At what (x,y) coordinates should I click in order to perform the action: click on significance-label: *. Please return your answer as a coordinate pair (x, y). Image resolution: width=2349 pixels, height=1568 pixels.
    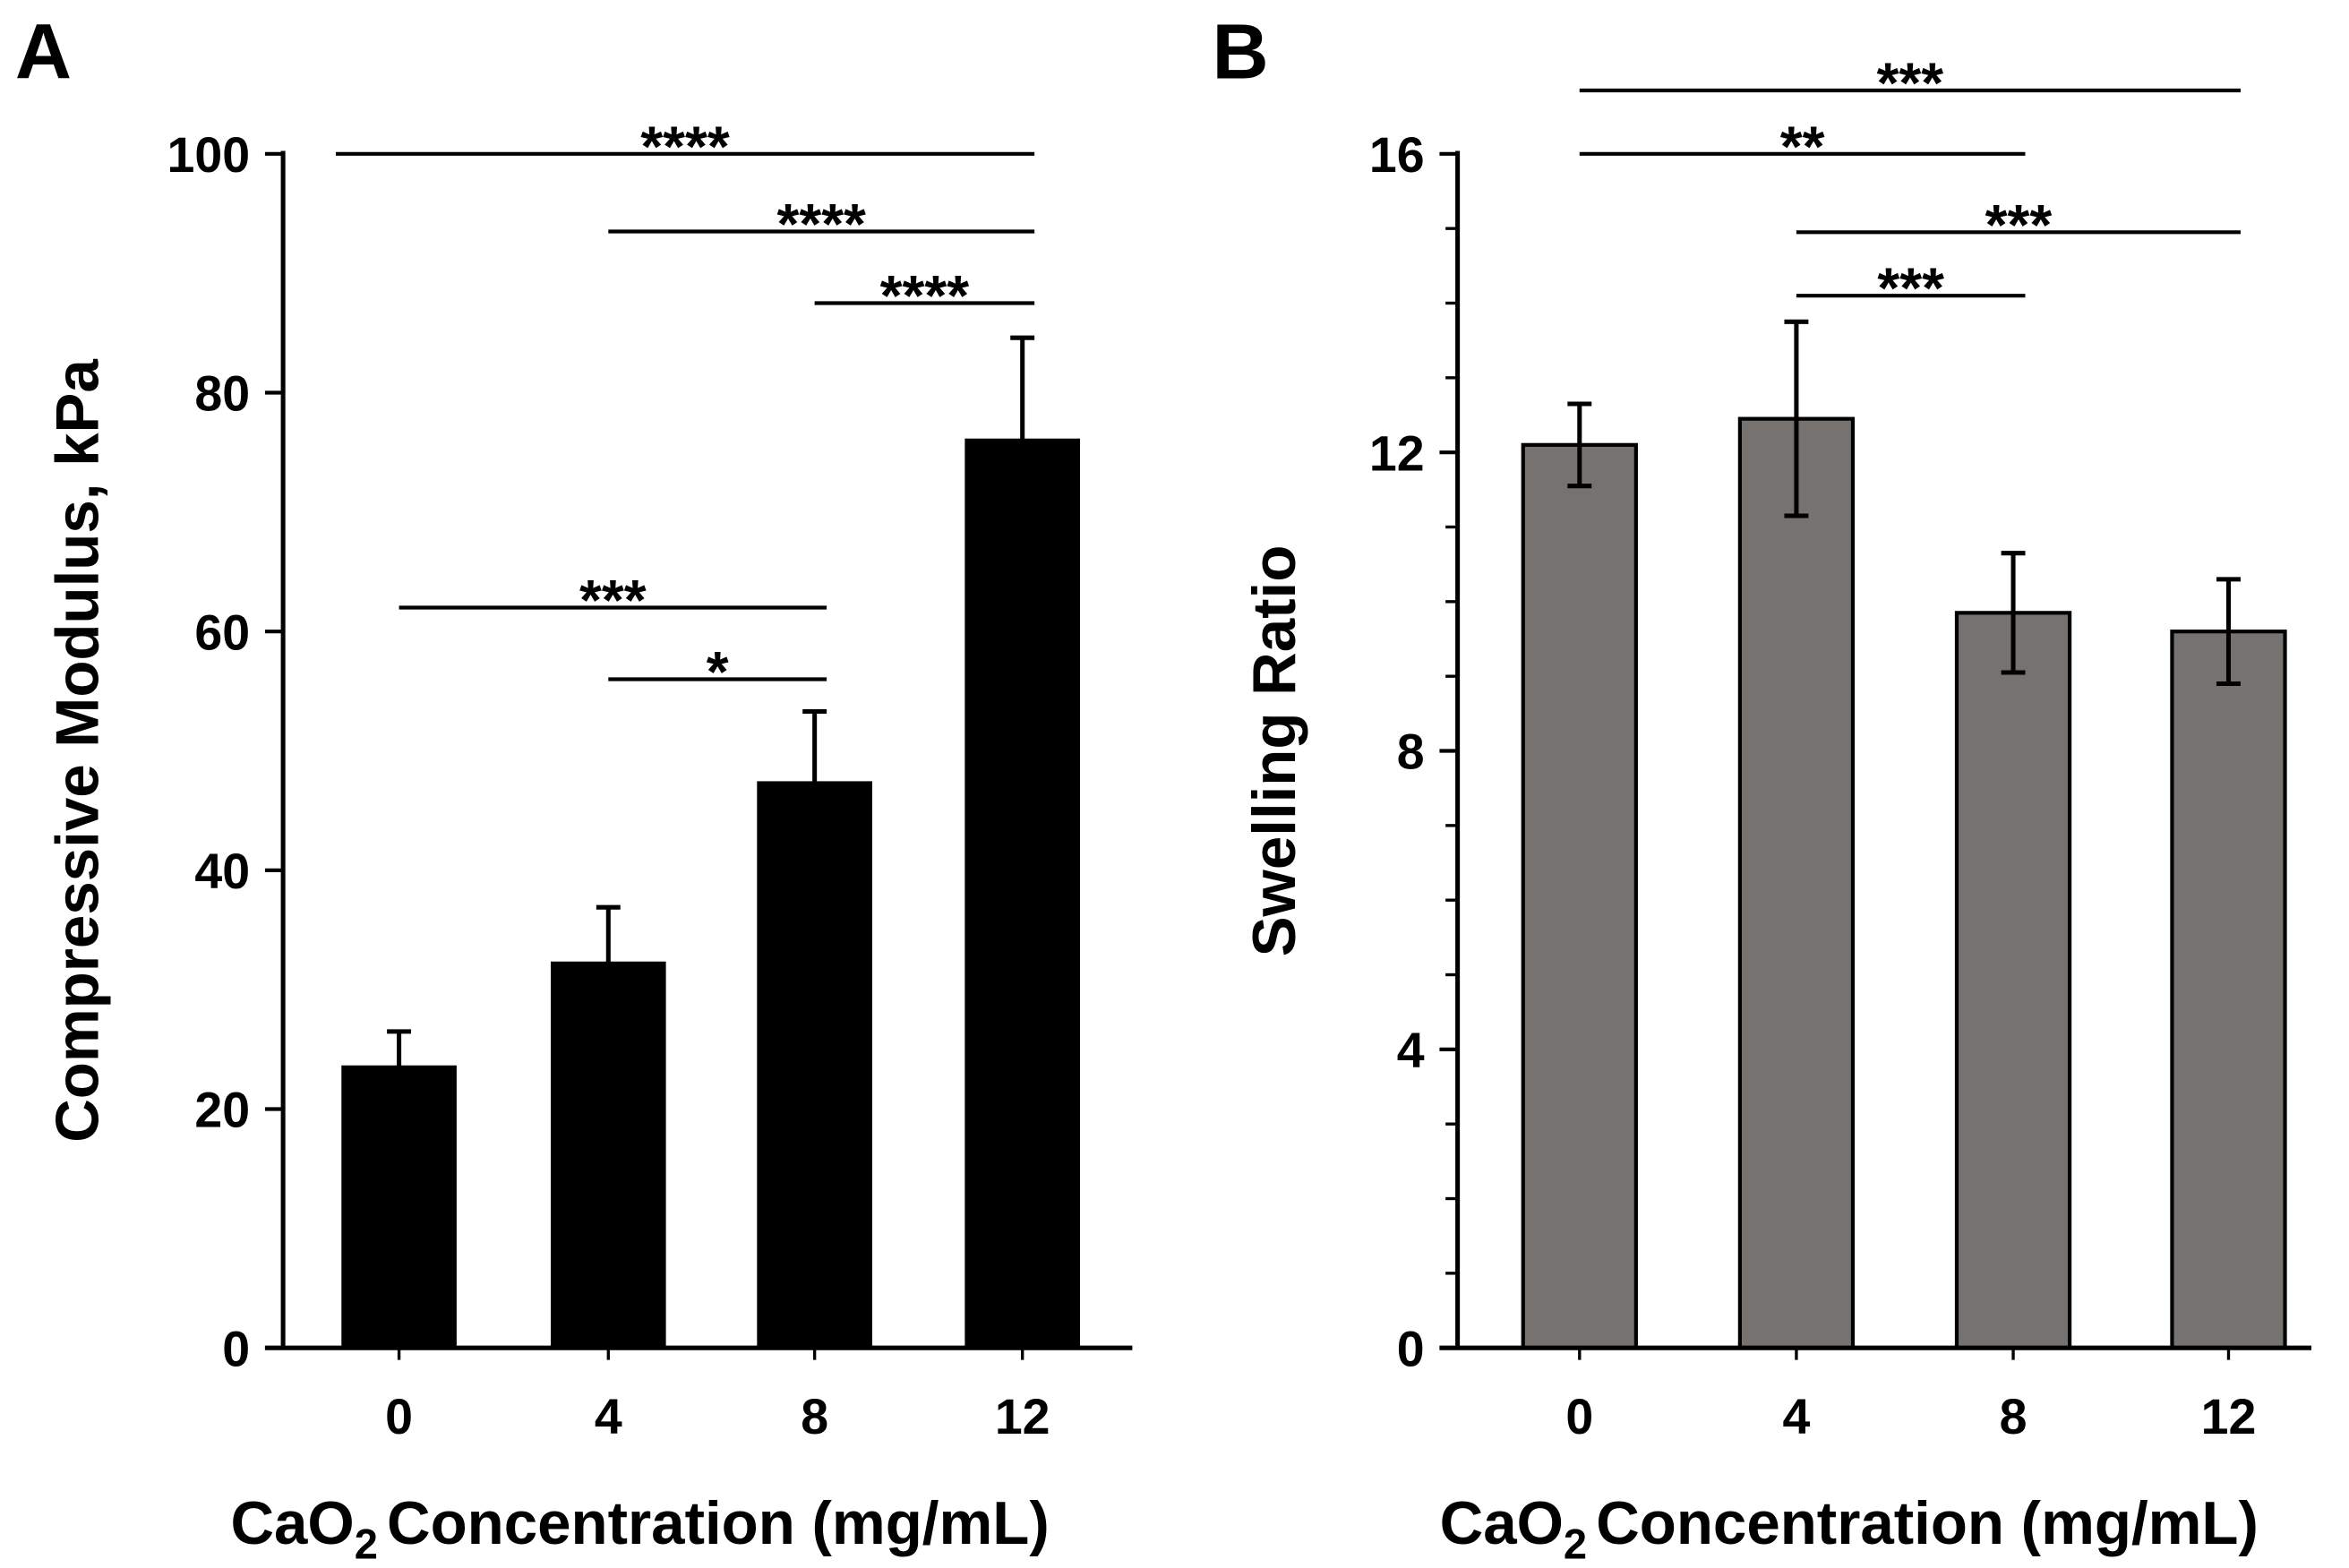
    Looking at the image, I should click on (718, 672).